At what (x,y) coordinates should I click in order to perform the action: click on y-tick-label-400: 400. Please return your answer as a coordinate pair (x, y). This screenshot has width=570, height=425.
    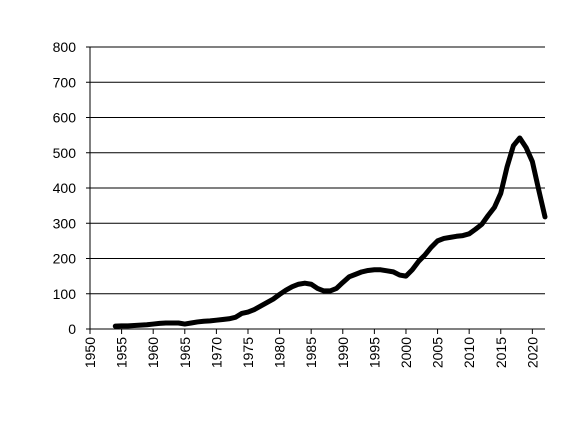
    Looking at the image, I should click on (65, 188).